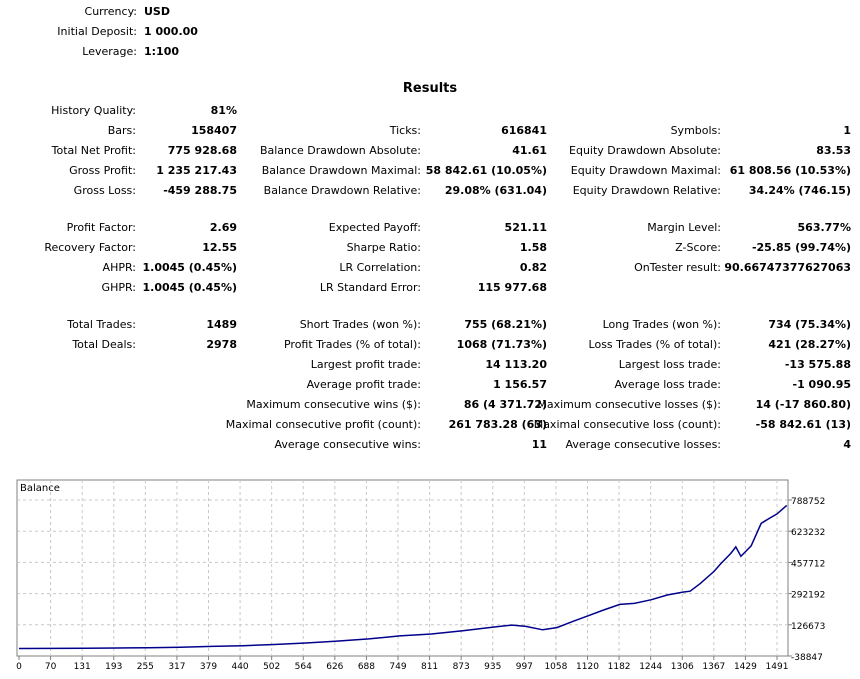 Image resolution: width=860 pixels, height=679 pixels. Describe the element at coordinates (162, 51) in the screenshot. I see `header-value: 1:100` at that location.